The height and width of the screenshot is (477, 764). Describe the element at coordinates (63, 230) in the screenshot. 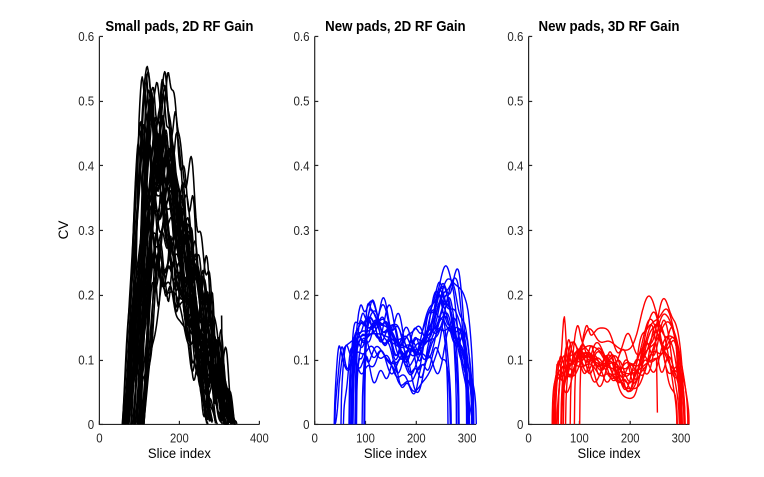

I see `svg-text: CV` at that location.